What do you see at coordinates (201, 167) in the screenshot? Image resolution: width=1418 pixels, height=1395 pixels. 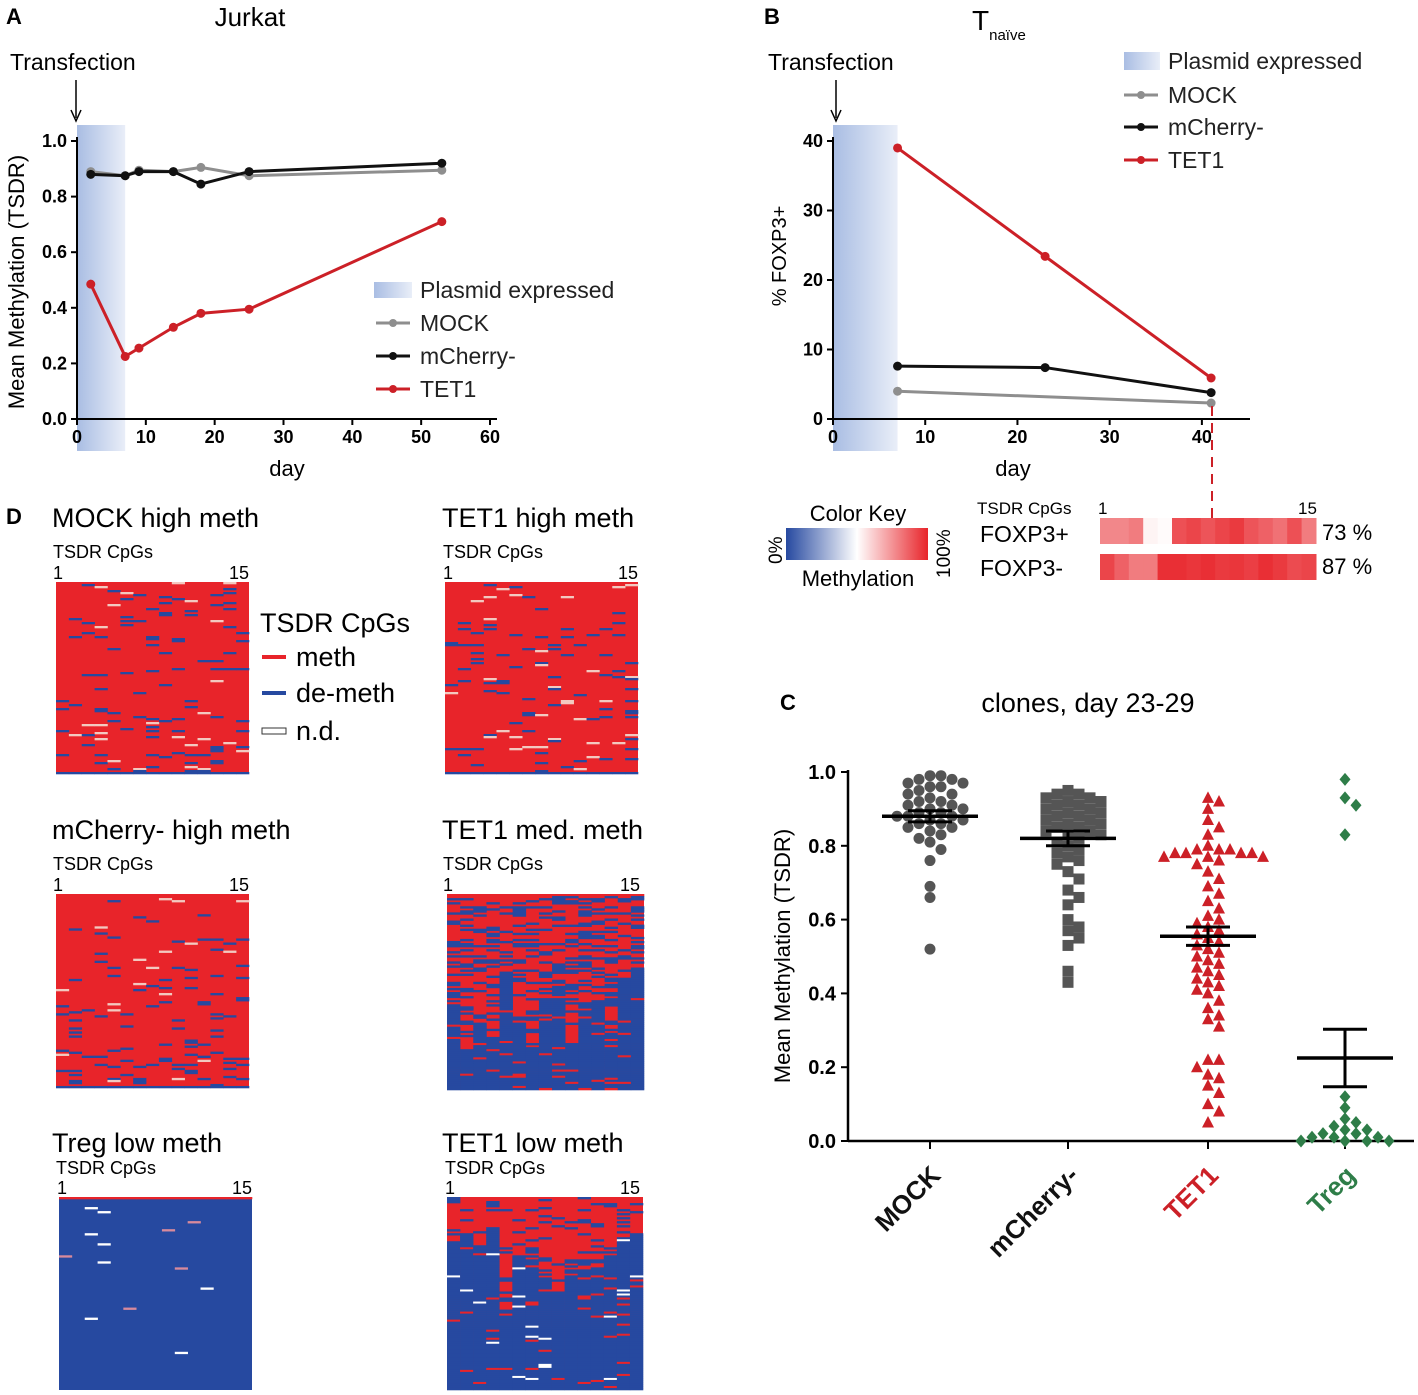 I see `panel-a-point-mock` at bounding box center [201, 167].